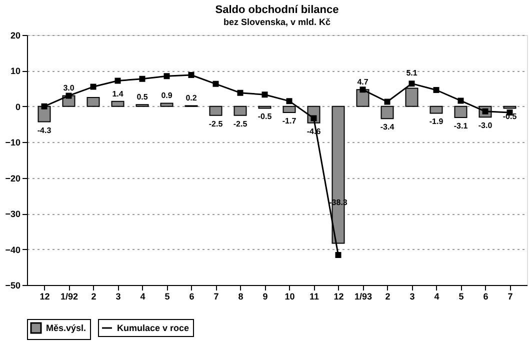 The image size is (531, 344). What do you see at coordinates (15, 71) in the screenshot?
I see `y-tick-label: 10` at bounding box center [15, 71].